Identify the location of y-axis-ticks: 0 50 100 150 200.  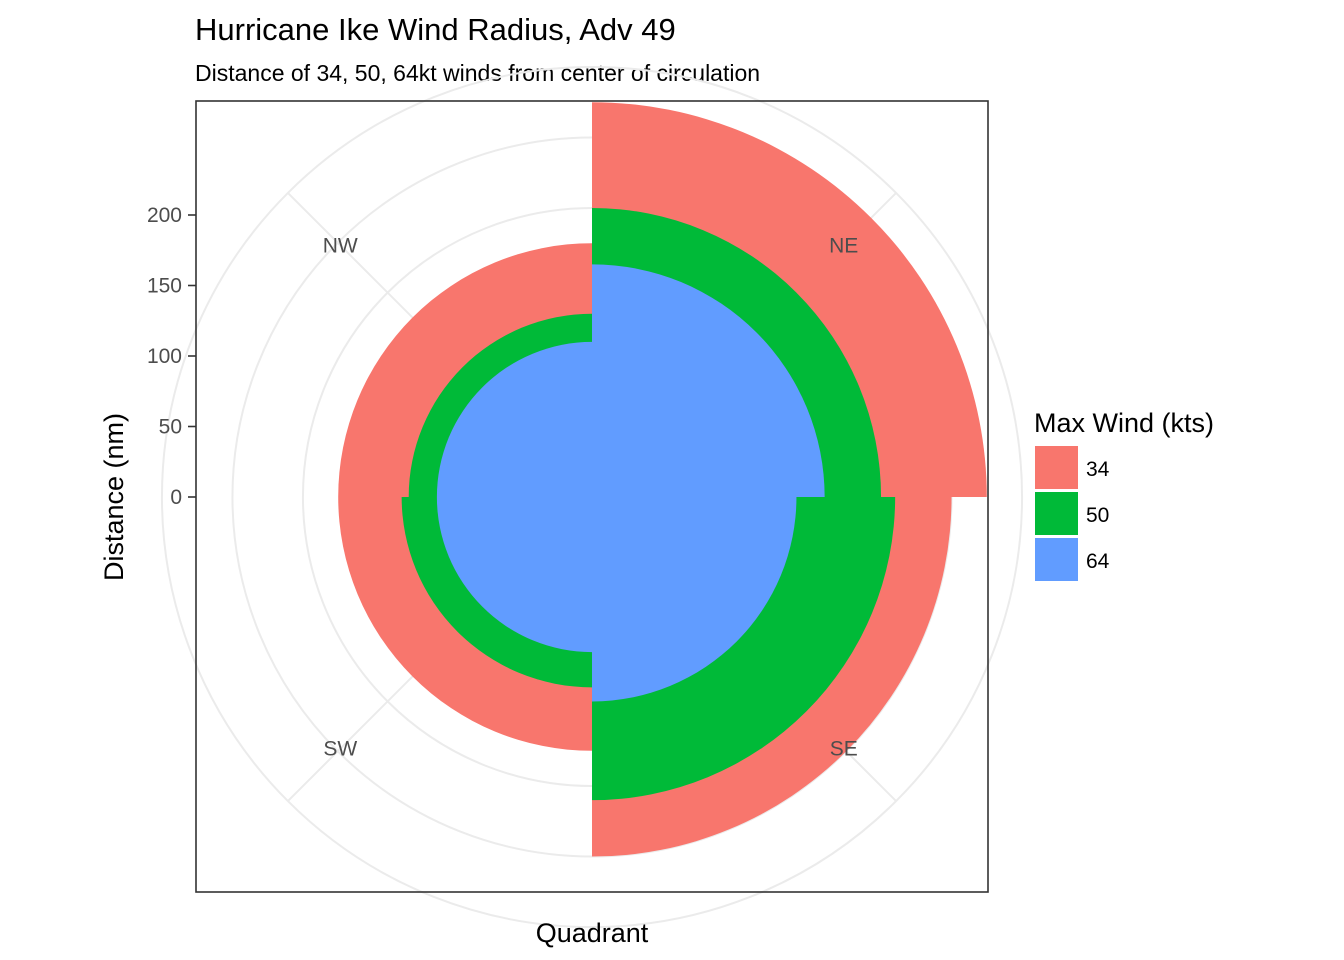
(171, 356).